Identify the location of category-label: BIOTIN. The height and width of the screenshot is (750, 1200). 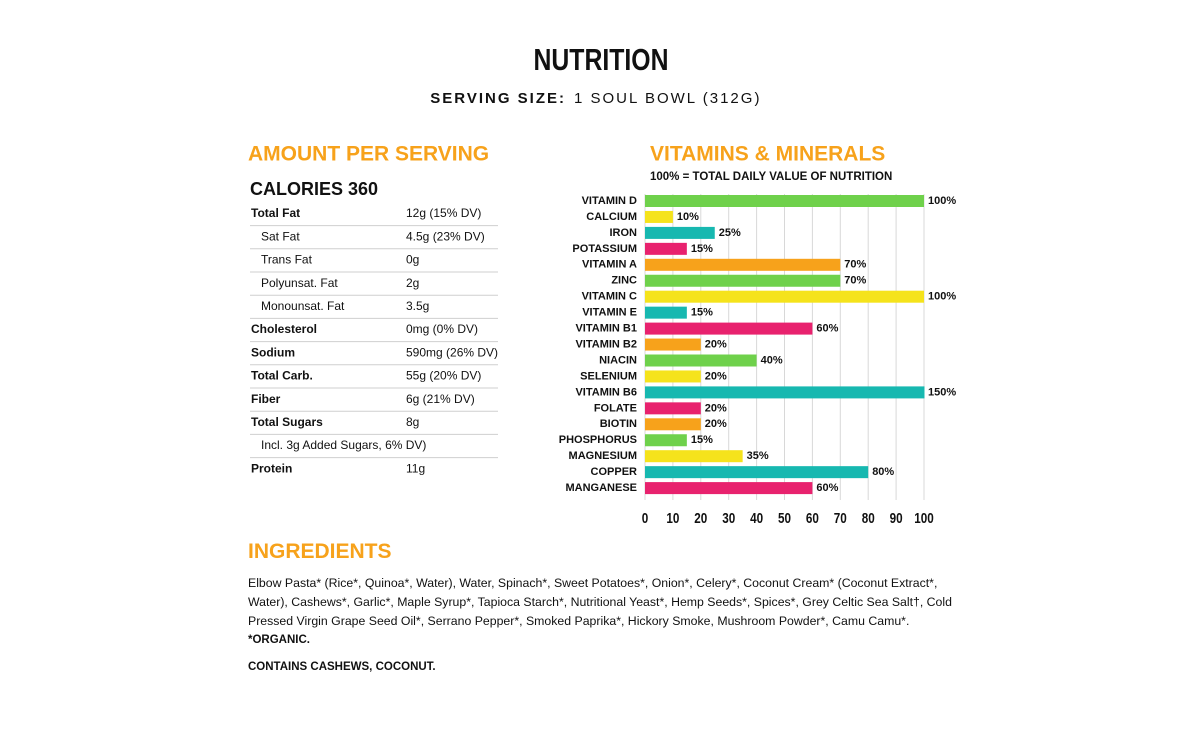
(618, 424).